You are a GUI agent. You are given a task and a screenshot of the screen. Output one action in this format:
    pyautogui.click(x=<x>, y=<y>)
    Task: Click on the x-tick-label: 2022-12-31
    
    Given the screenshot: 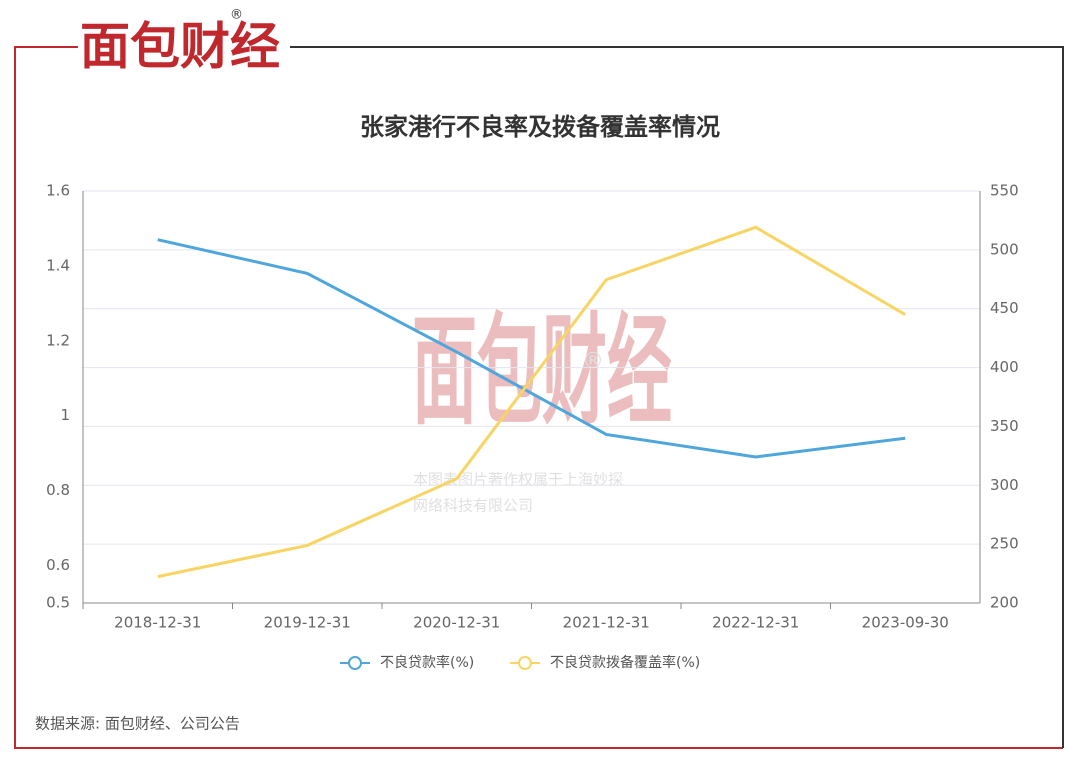 What is the action you would take?
    pyautogui.click(x=755, y=623)
    